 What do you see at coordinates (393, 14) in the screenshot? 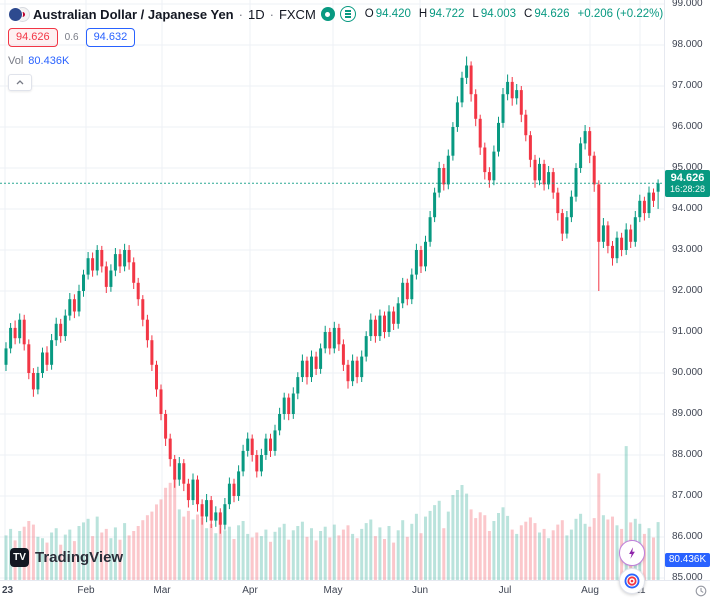
I see `open-value: 94.420` at bounding box center [393, 14].